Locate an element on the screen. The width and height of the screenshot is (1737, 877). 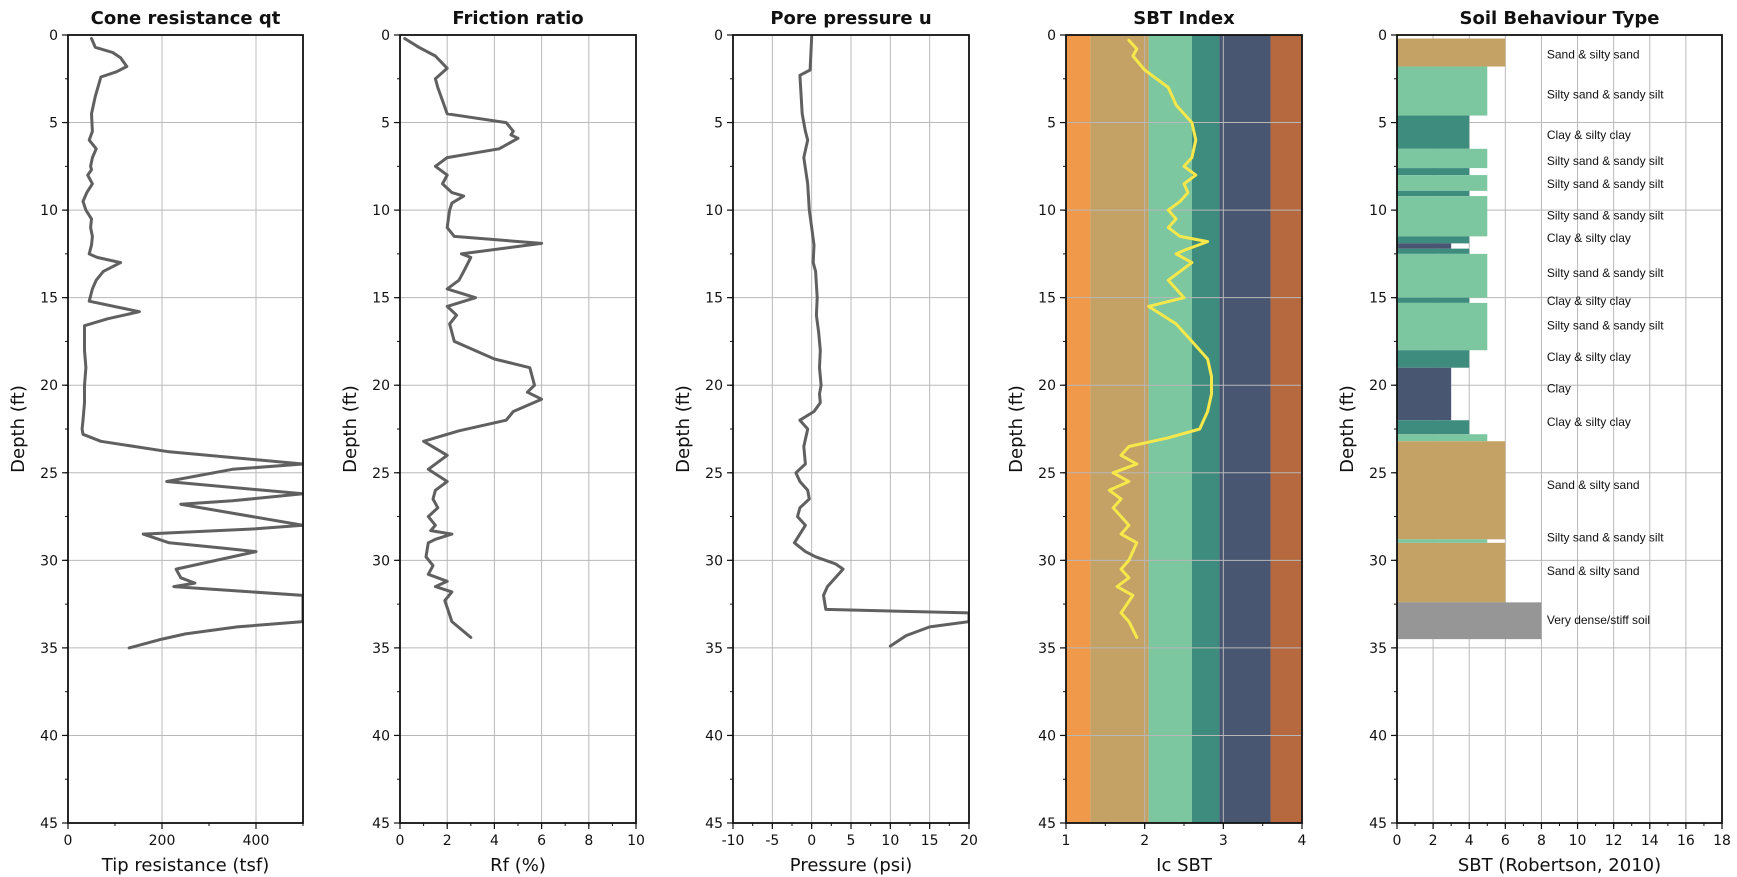
x-axis-label: Pressure (psi) is located at coordinates (851, 865).